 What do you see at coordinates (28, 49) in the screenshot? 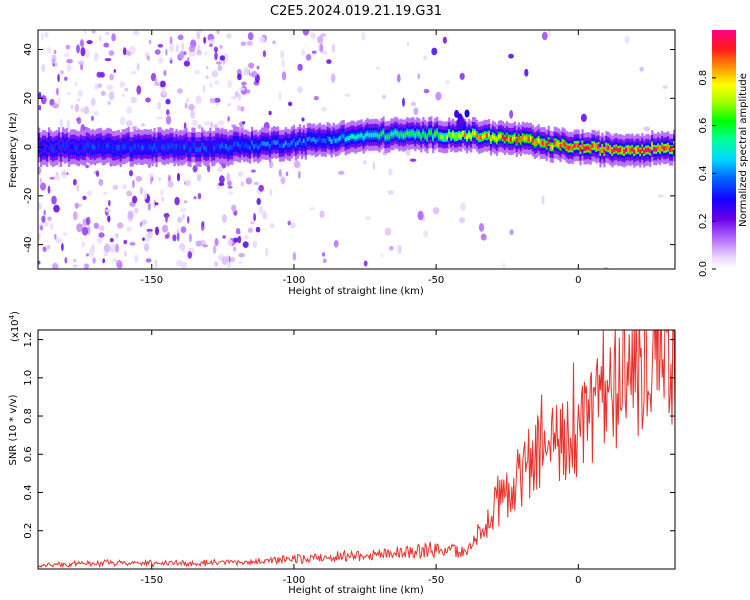
I see `y-tick-label: 40` at bounding box center [28, 49].